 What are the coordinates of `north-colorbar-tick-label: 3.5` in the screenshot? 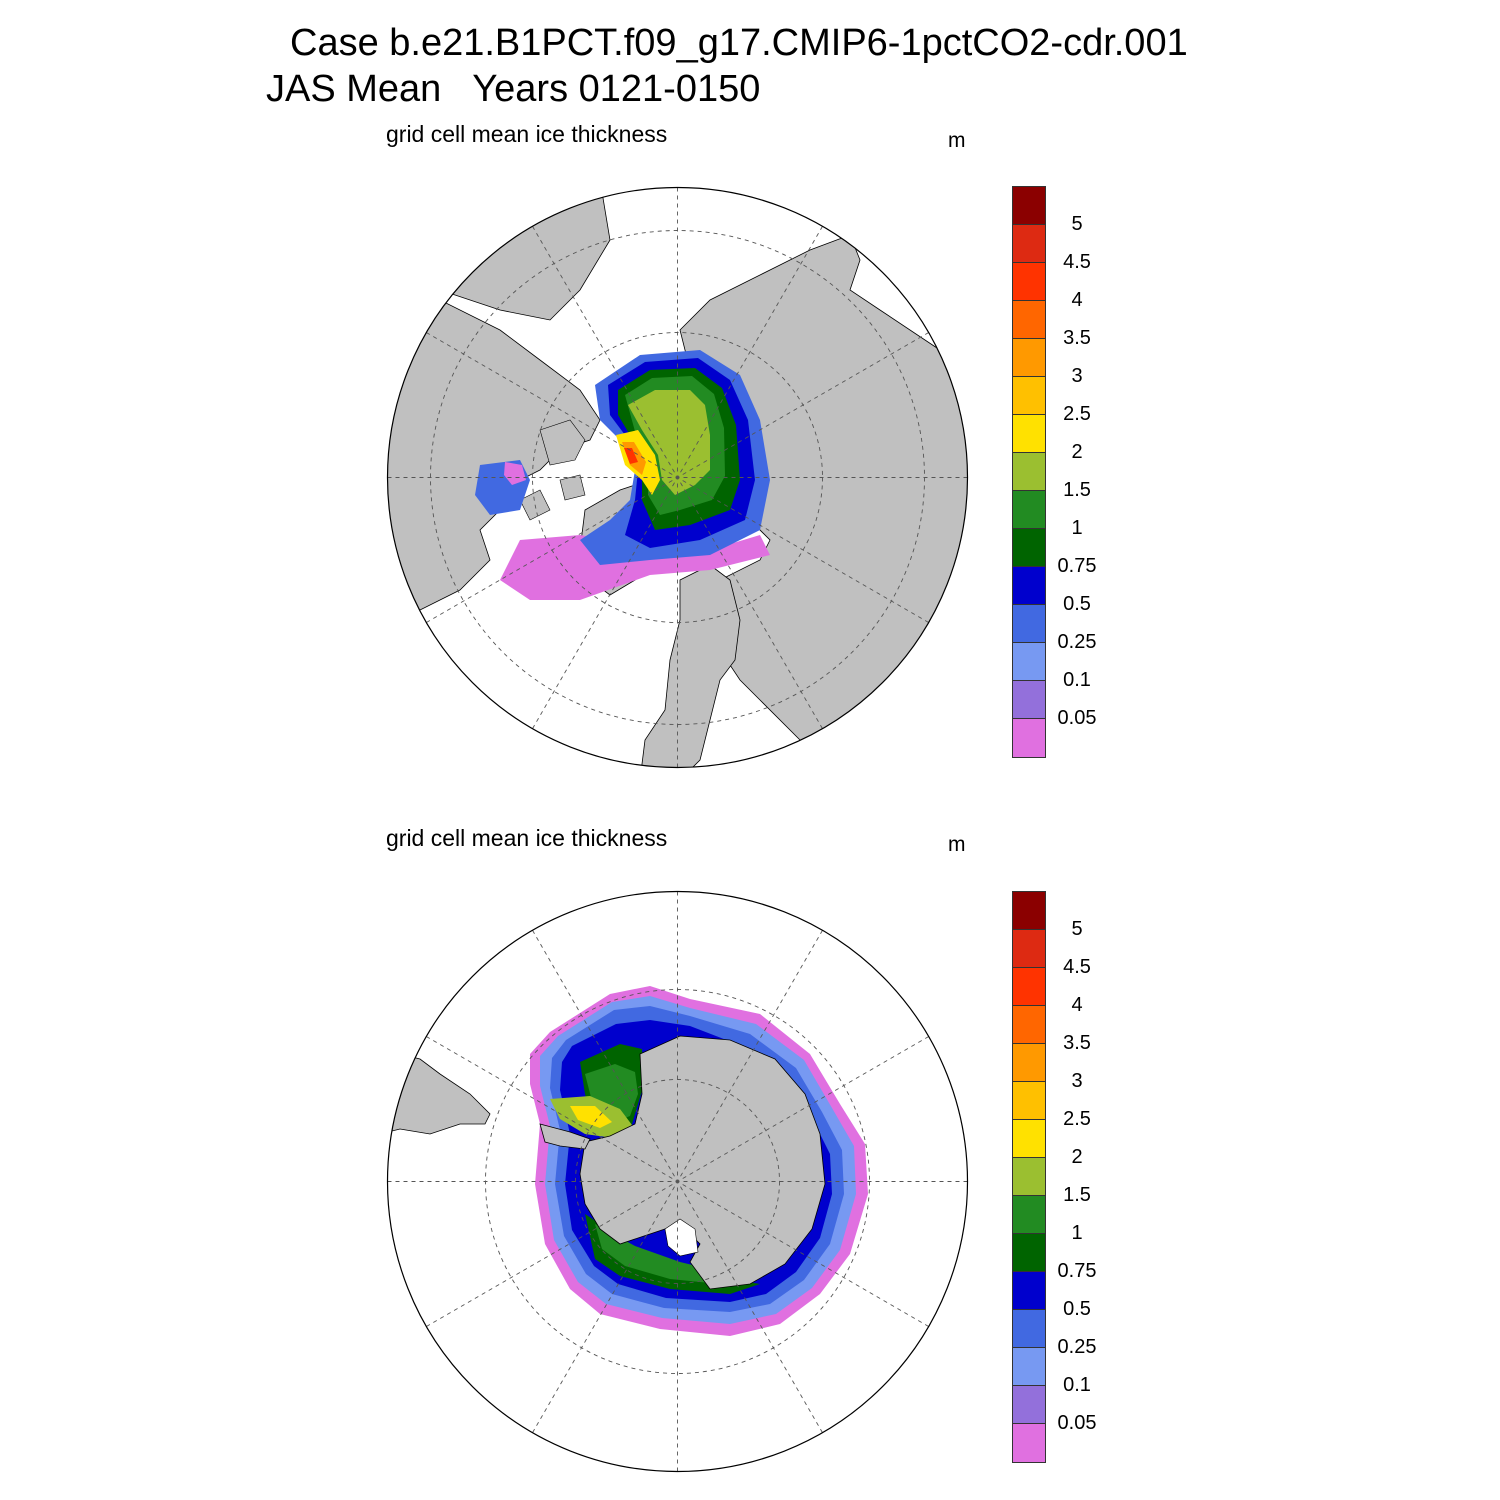 It's located at (1077, 338).